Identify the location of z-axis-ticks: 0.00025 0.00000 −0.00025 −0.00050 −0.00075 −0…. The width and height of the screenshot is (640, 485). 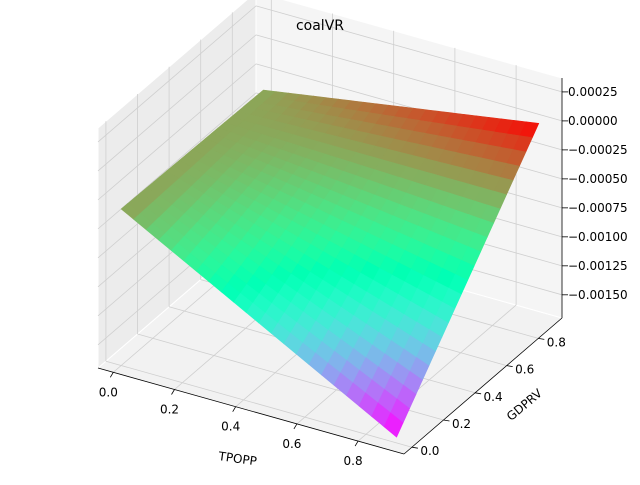
(595, 193).